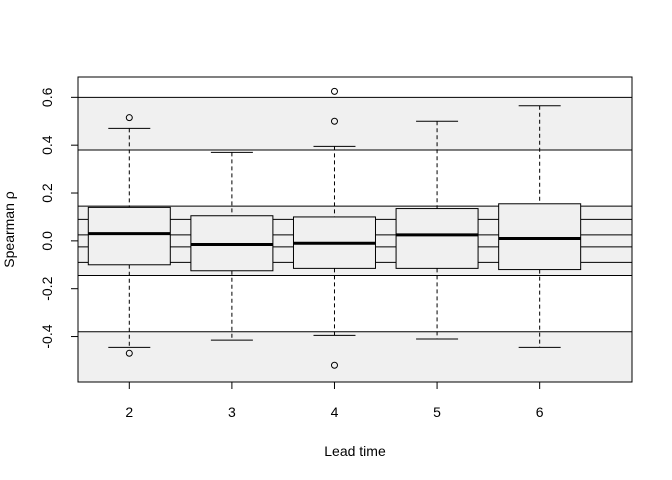 The width and height of the screenshot is (672, 480). What do you see at coordinates (47, 193) in the screenshot?
I see `y-tick-label: 0.2` at bounding box center [47, 193].